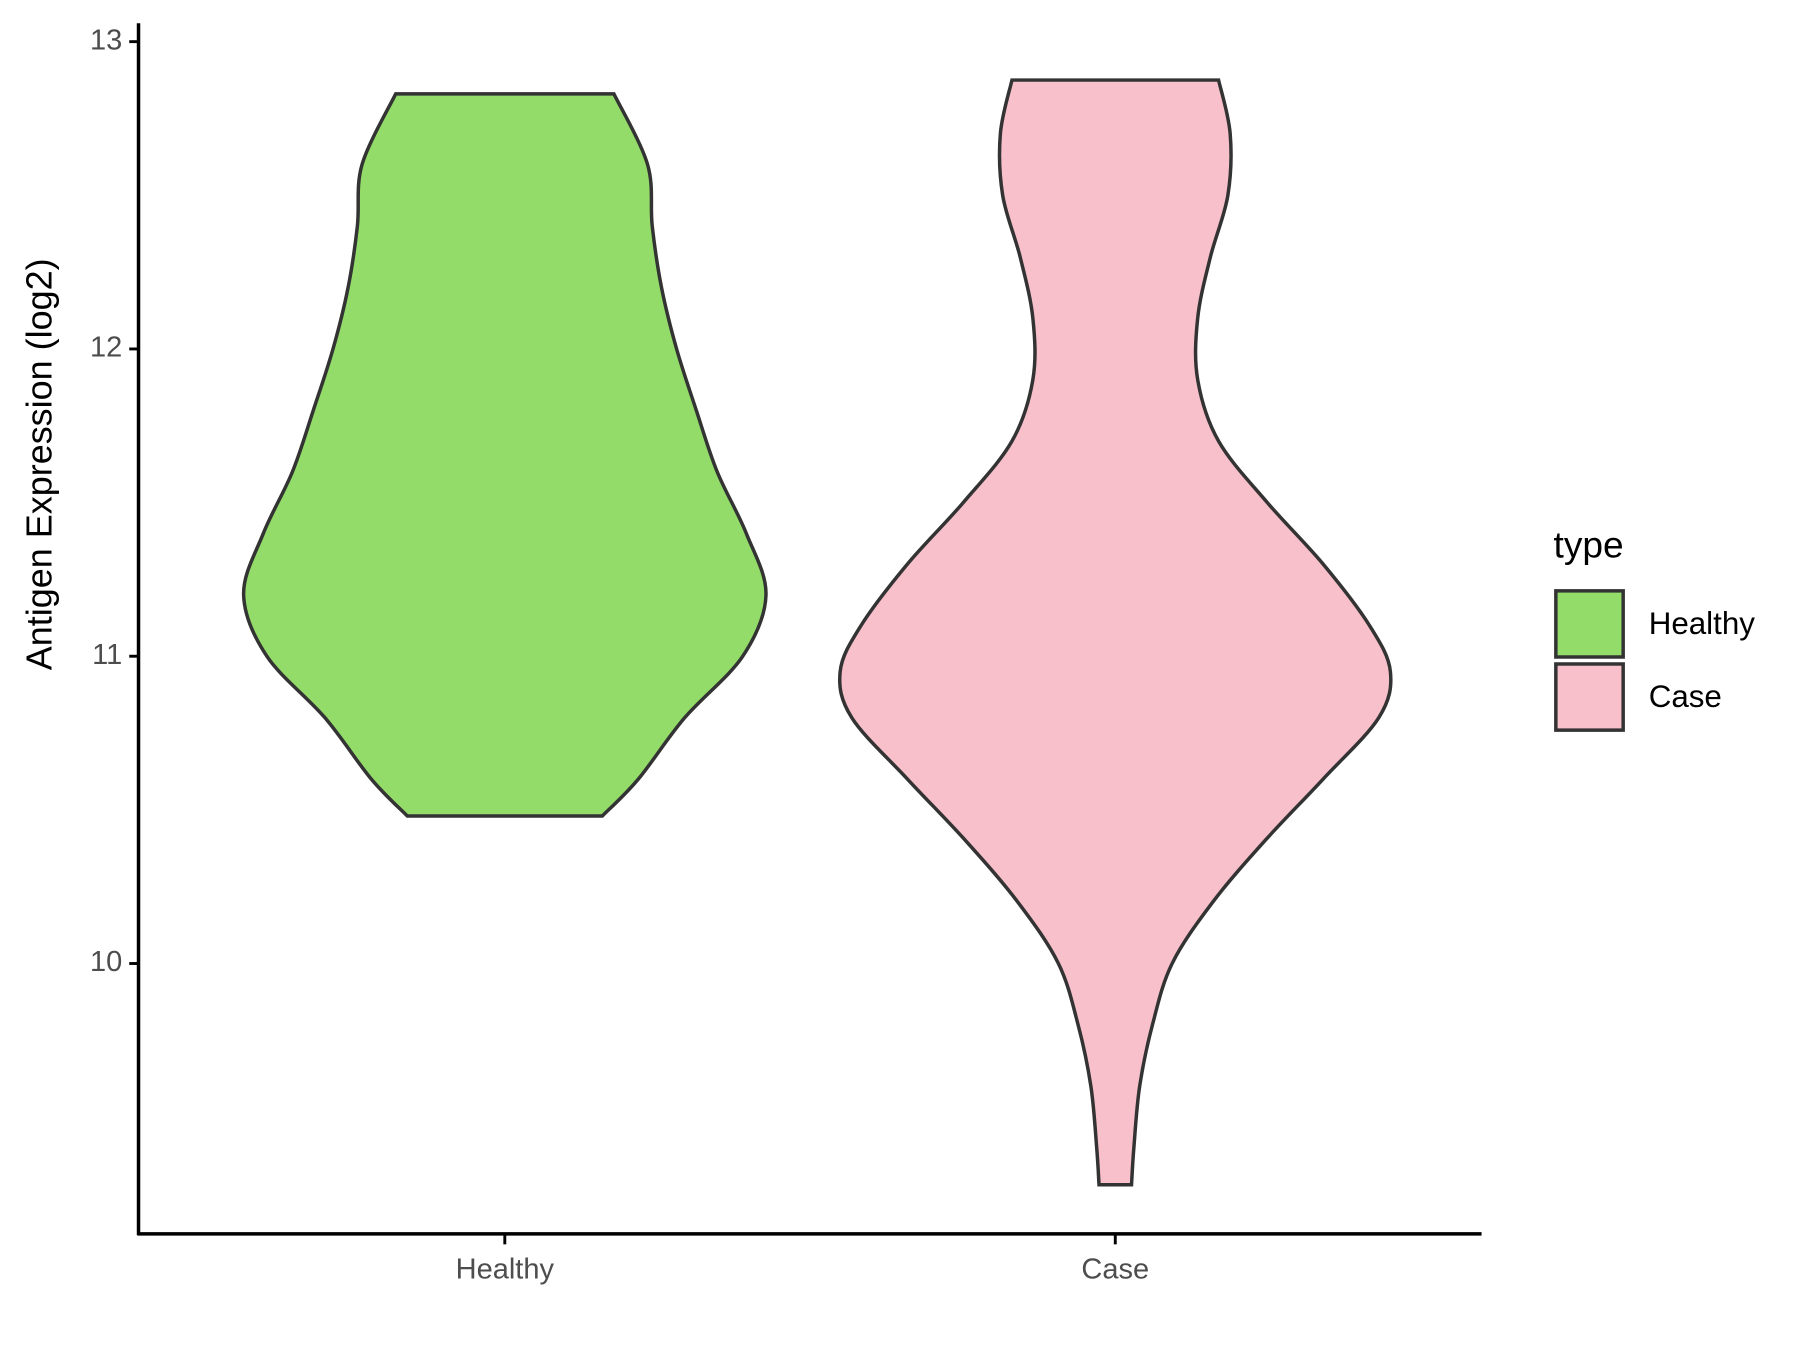  Describe the element at coordinates (106, 40) in the screenshot. I see `y-tick-label: 13` at that location.